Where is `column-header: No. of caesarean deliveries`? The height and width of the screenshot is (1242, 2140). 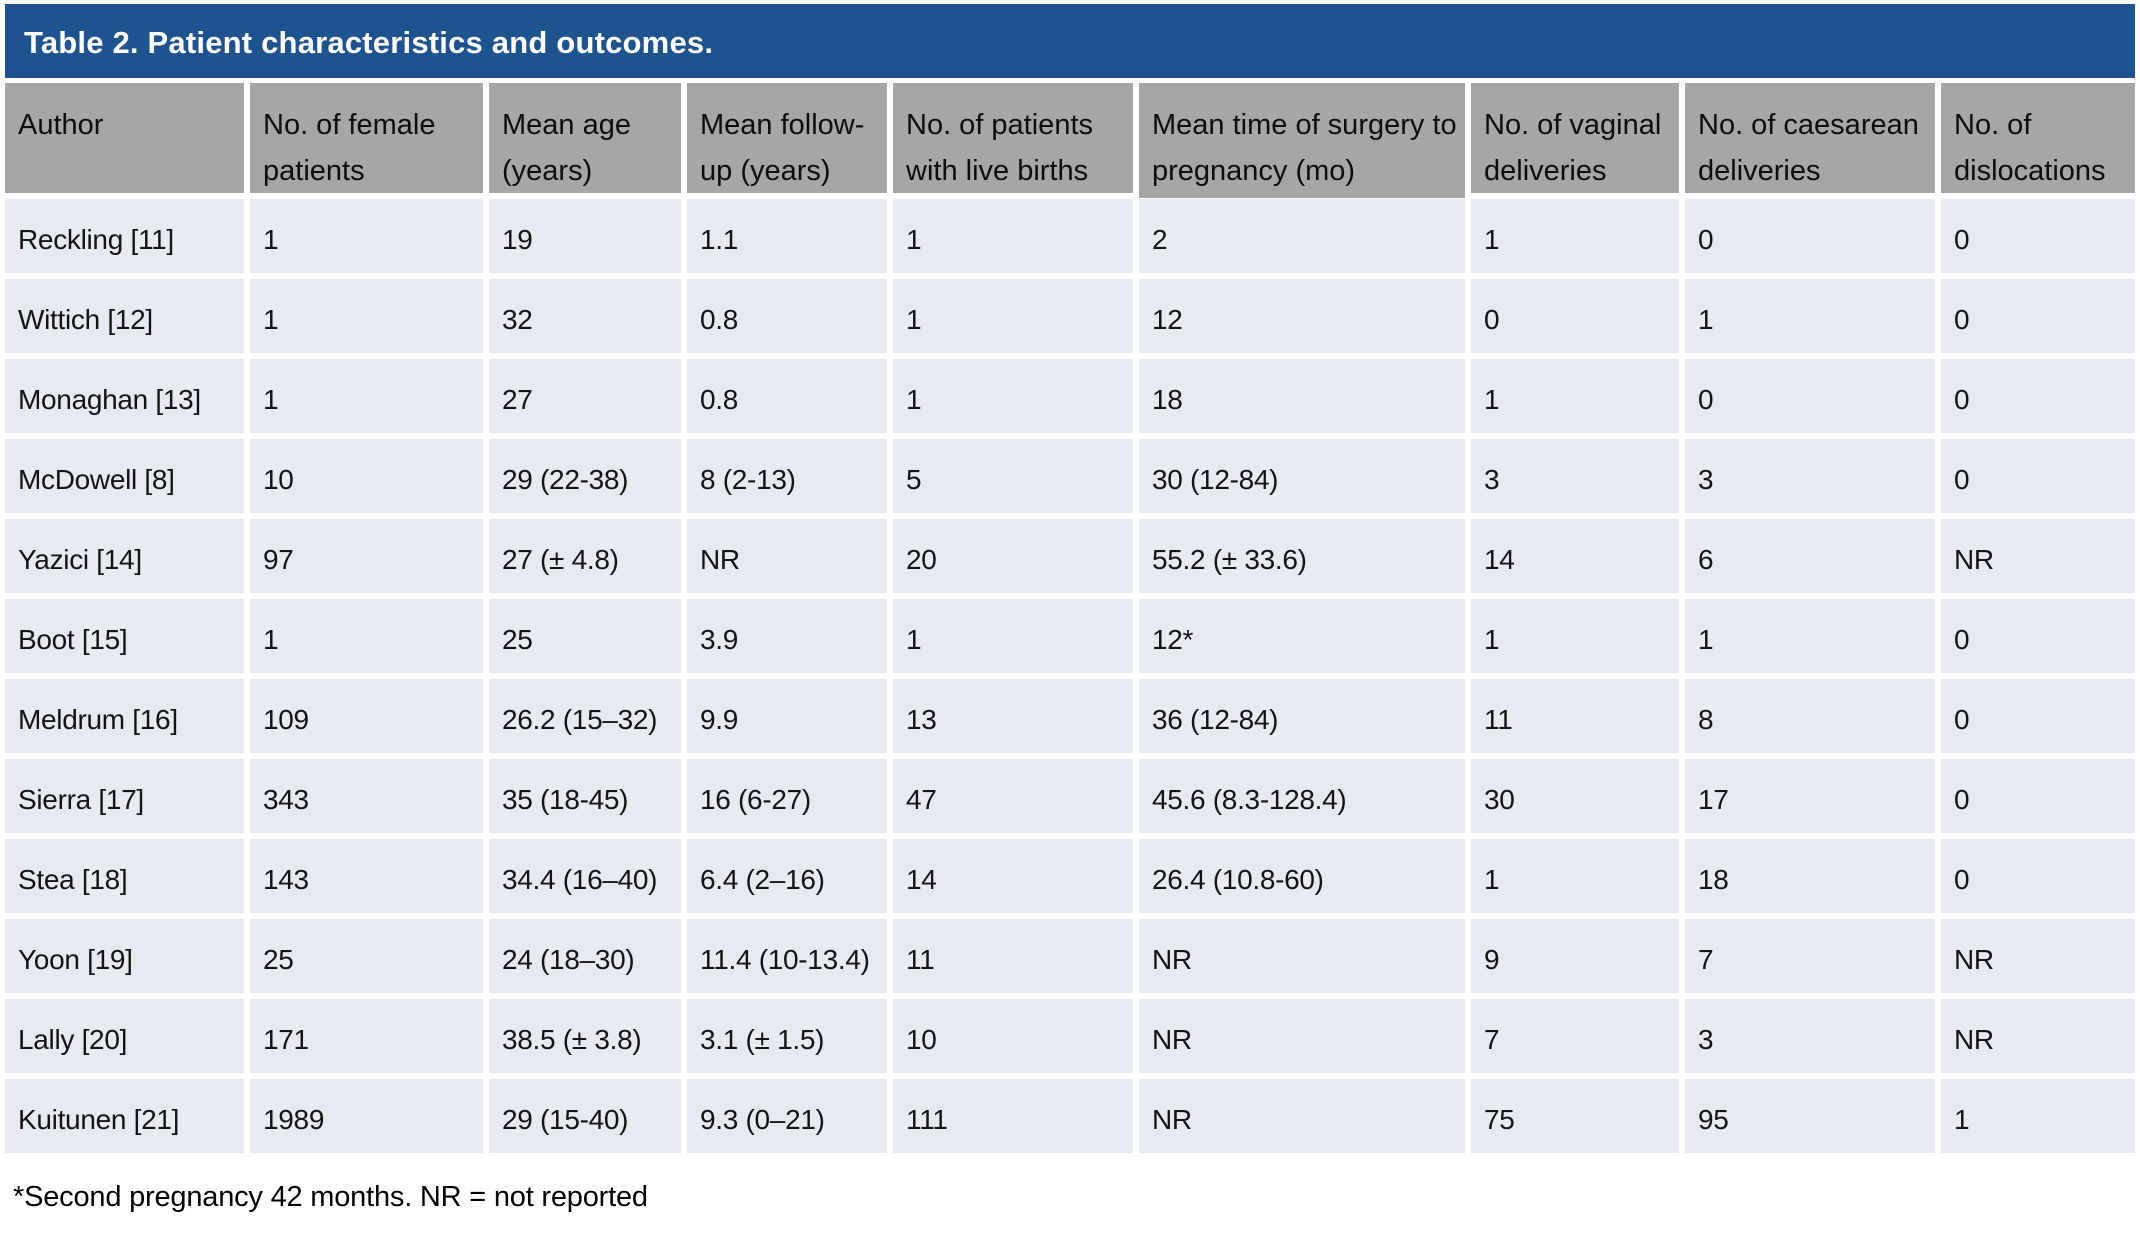 column-header: No. of caesarean deliveries is located at coordinates (1810, 138).